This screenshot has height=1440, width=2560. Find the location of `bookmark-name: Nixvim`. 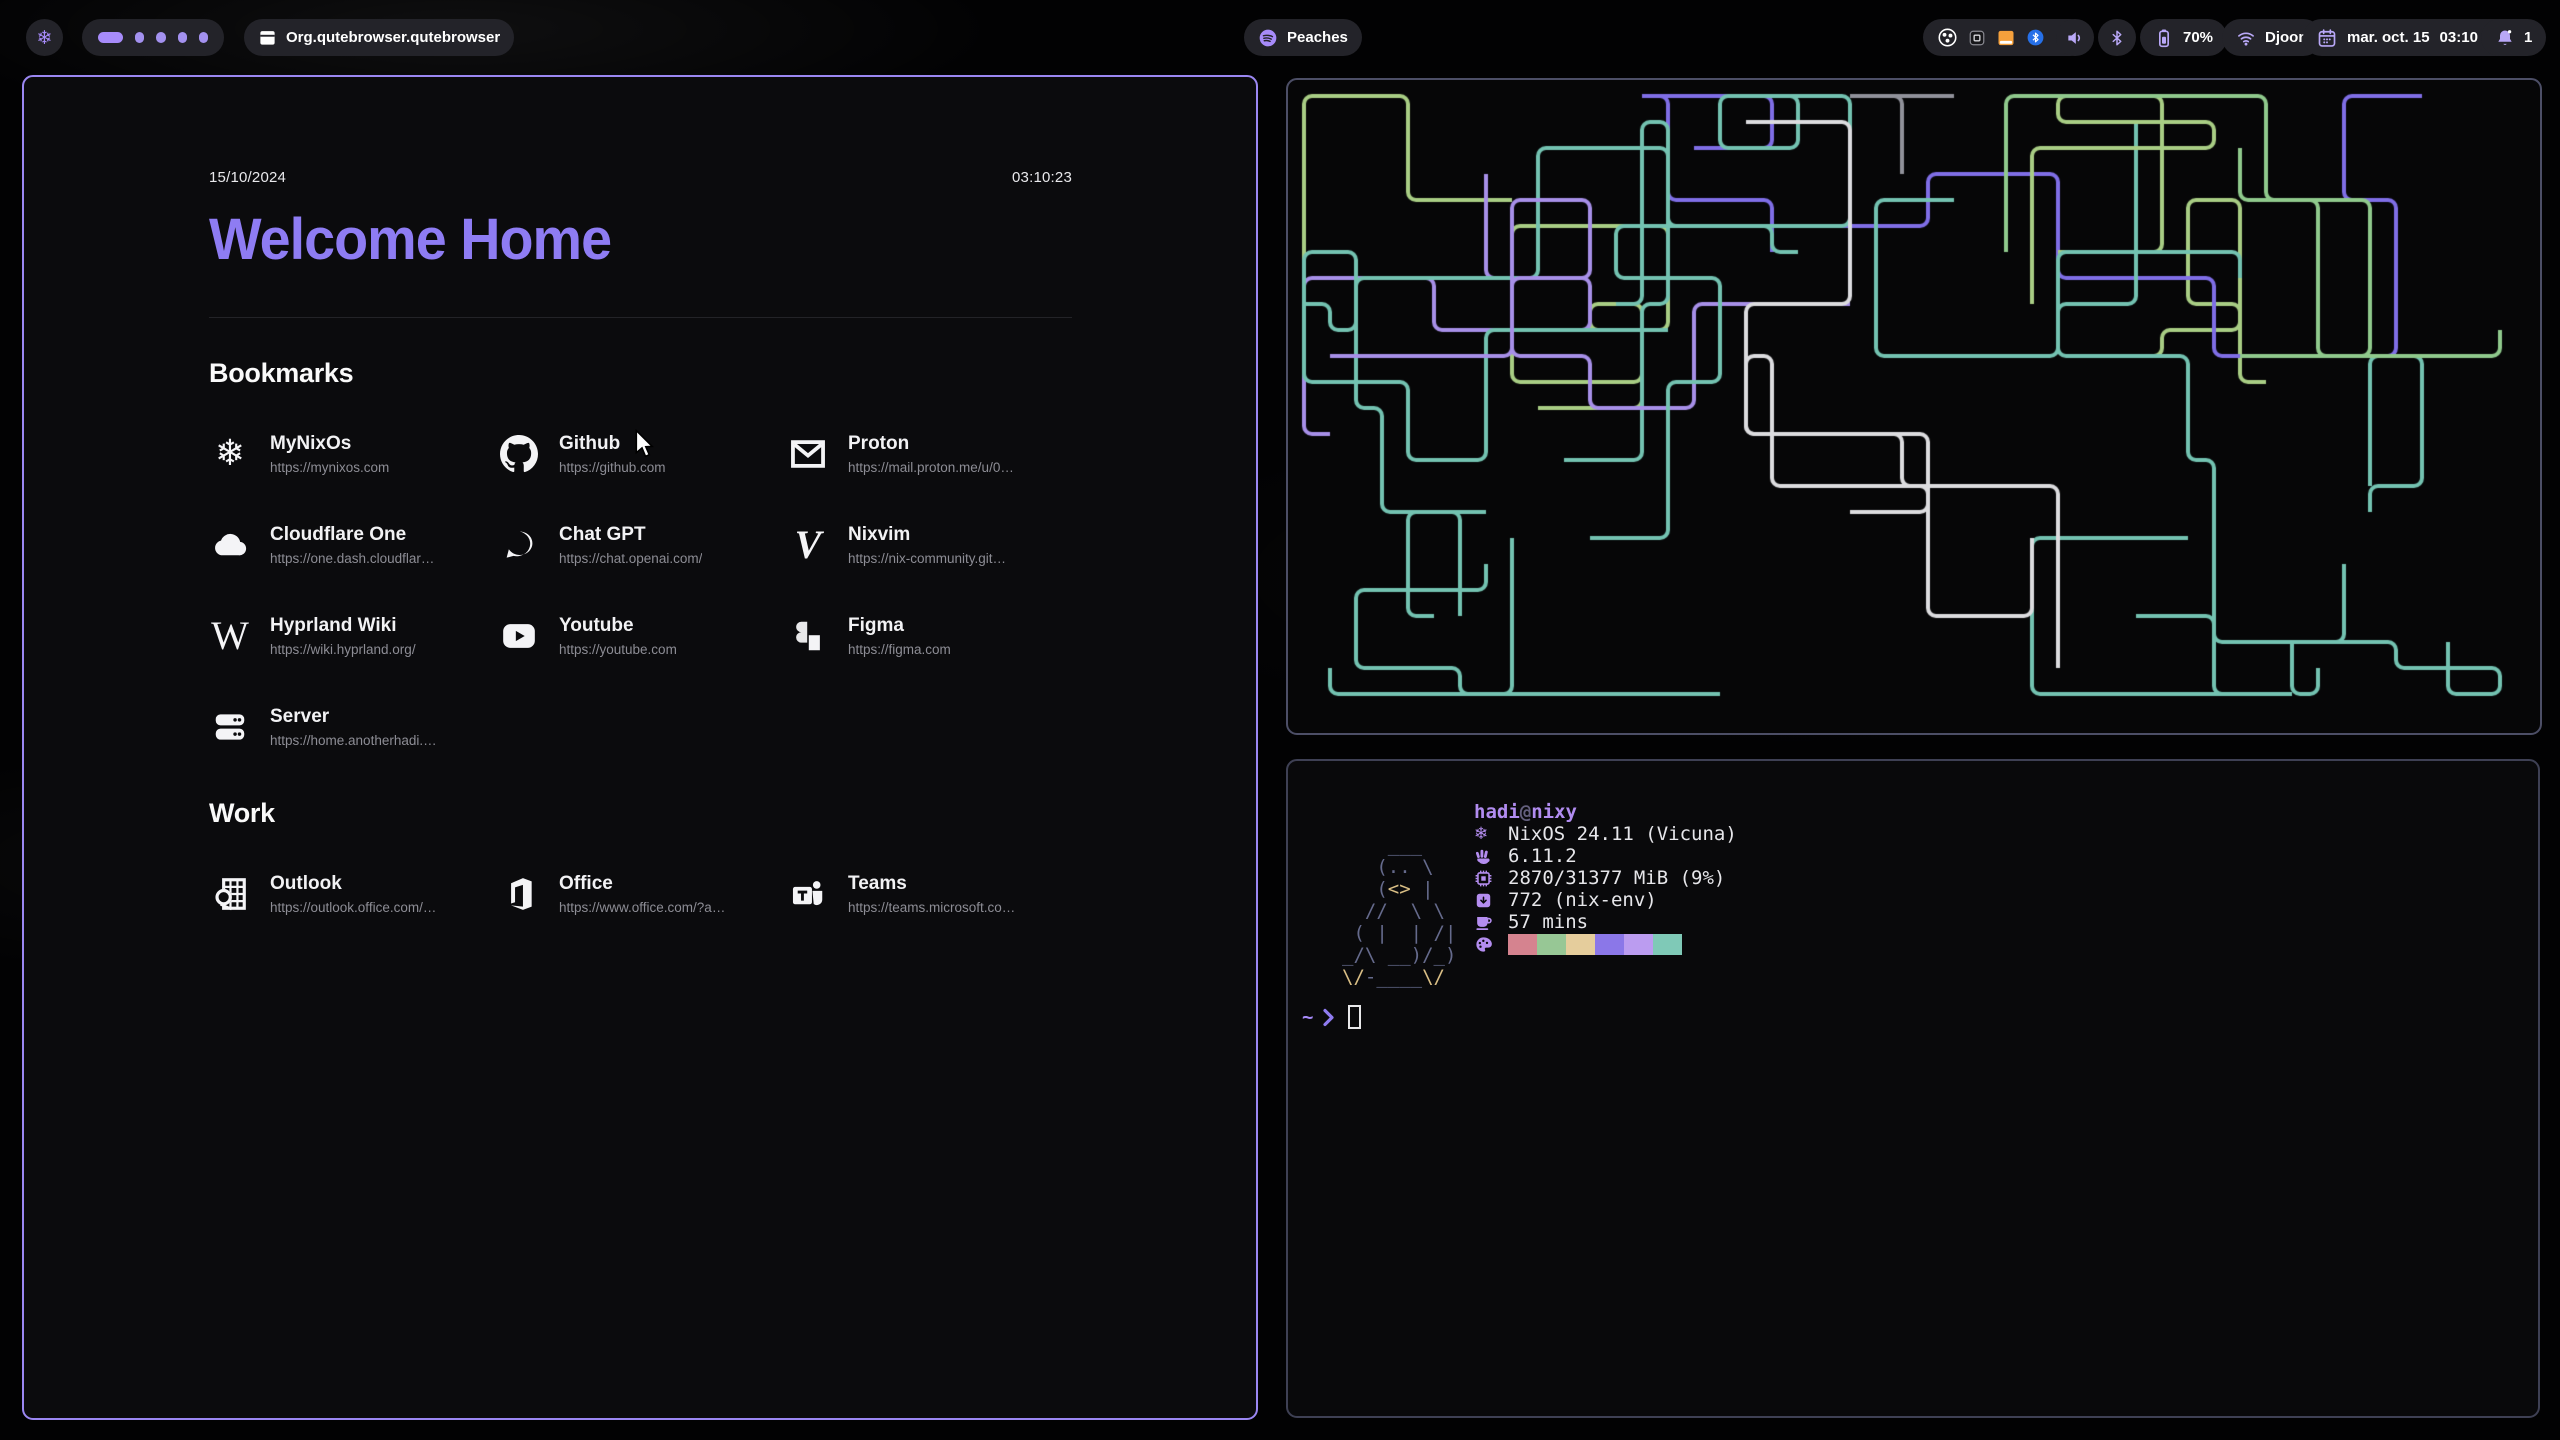

bookmark-name: Nixvim is located at coordinates (879, 535).